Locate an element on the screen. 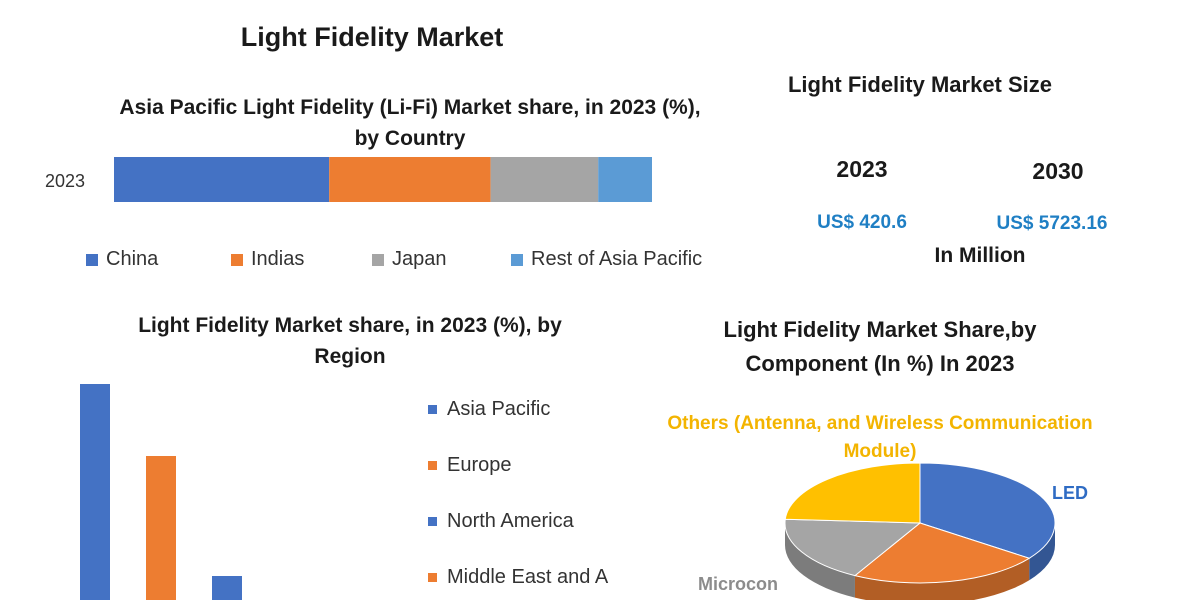  pie-label-led: LED is located at coordinates (1070, 493).